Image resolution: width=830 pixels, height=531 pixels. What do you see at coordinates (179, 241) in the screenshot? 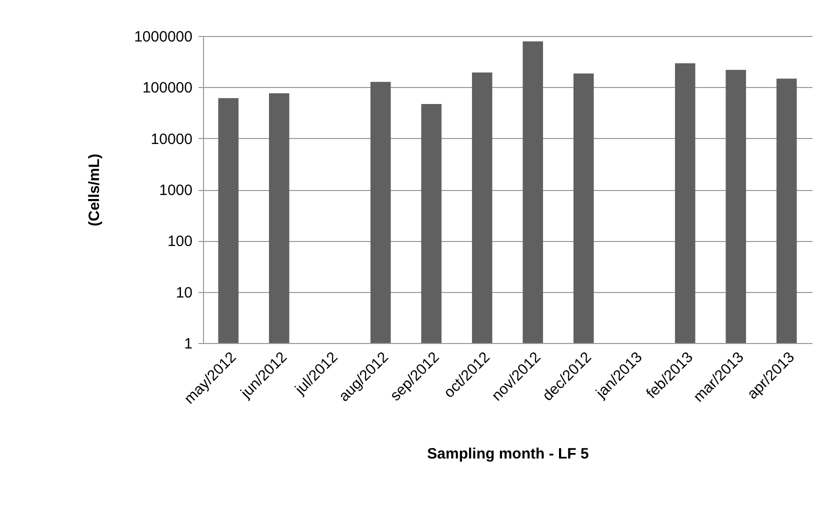
I see `y-tick-label: 100` at bounding box center [179, 241].